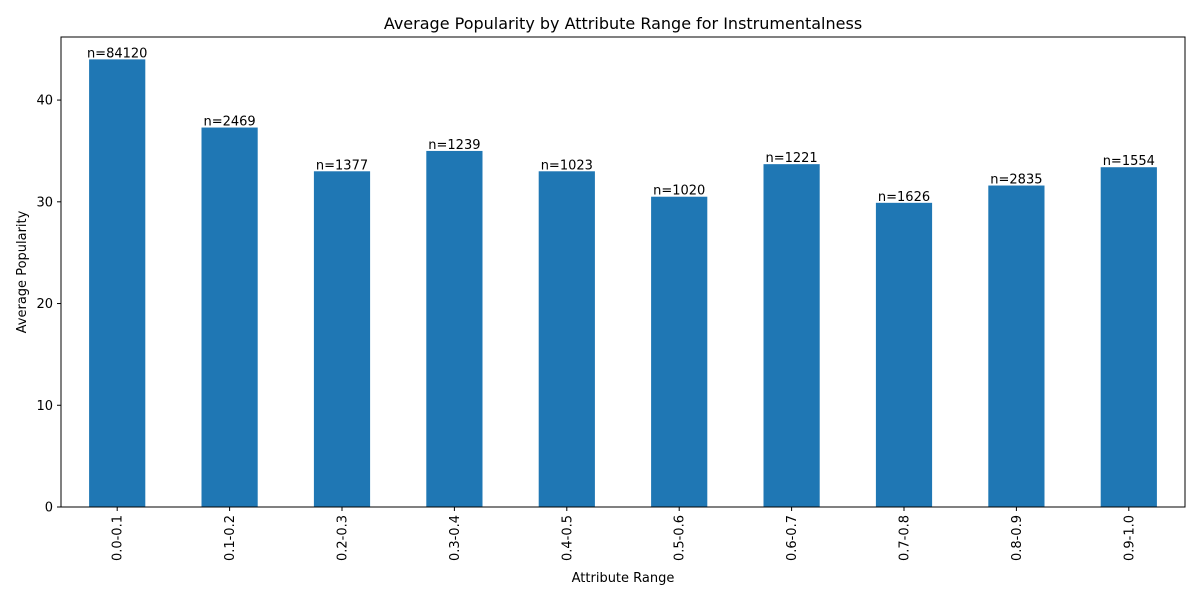 The width and height of the screenshot is (1200, 600). I want to click on y-axis-ticks: 0 10 20 30 40, so click(48, 305).